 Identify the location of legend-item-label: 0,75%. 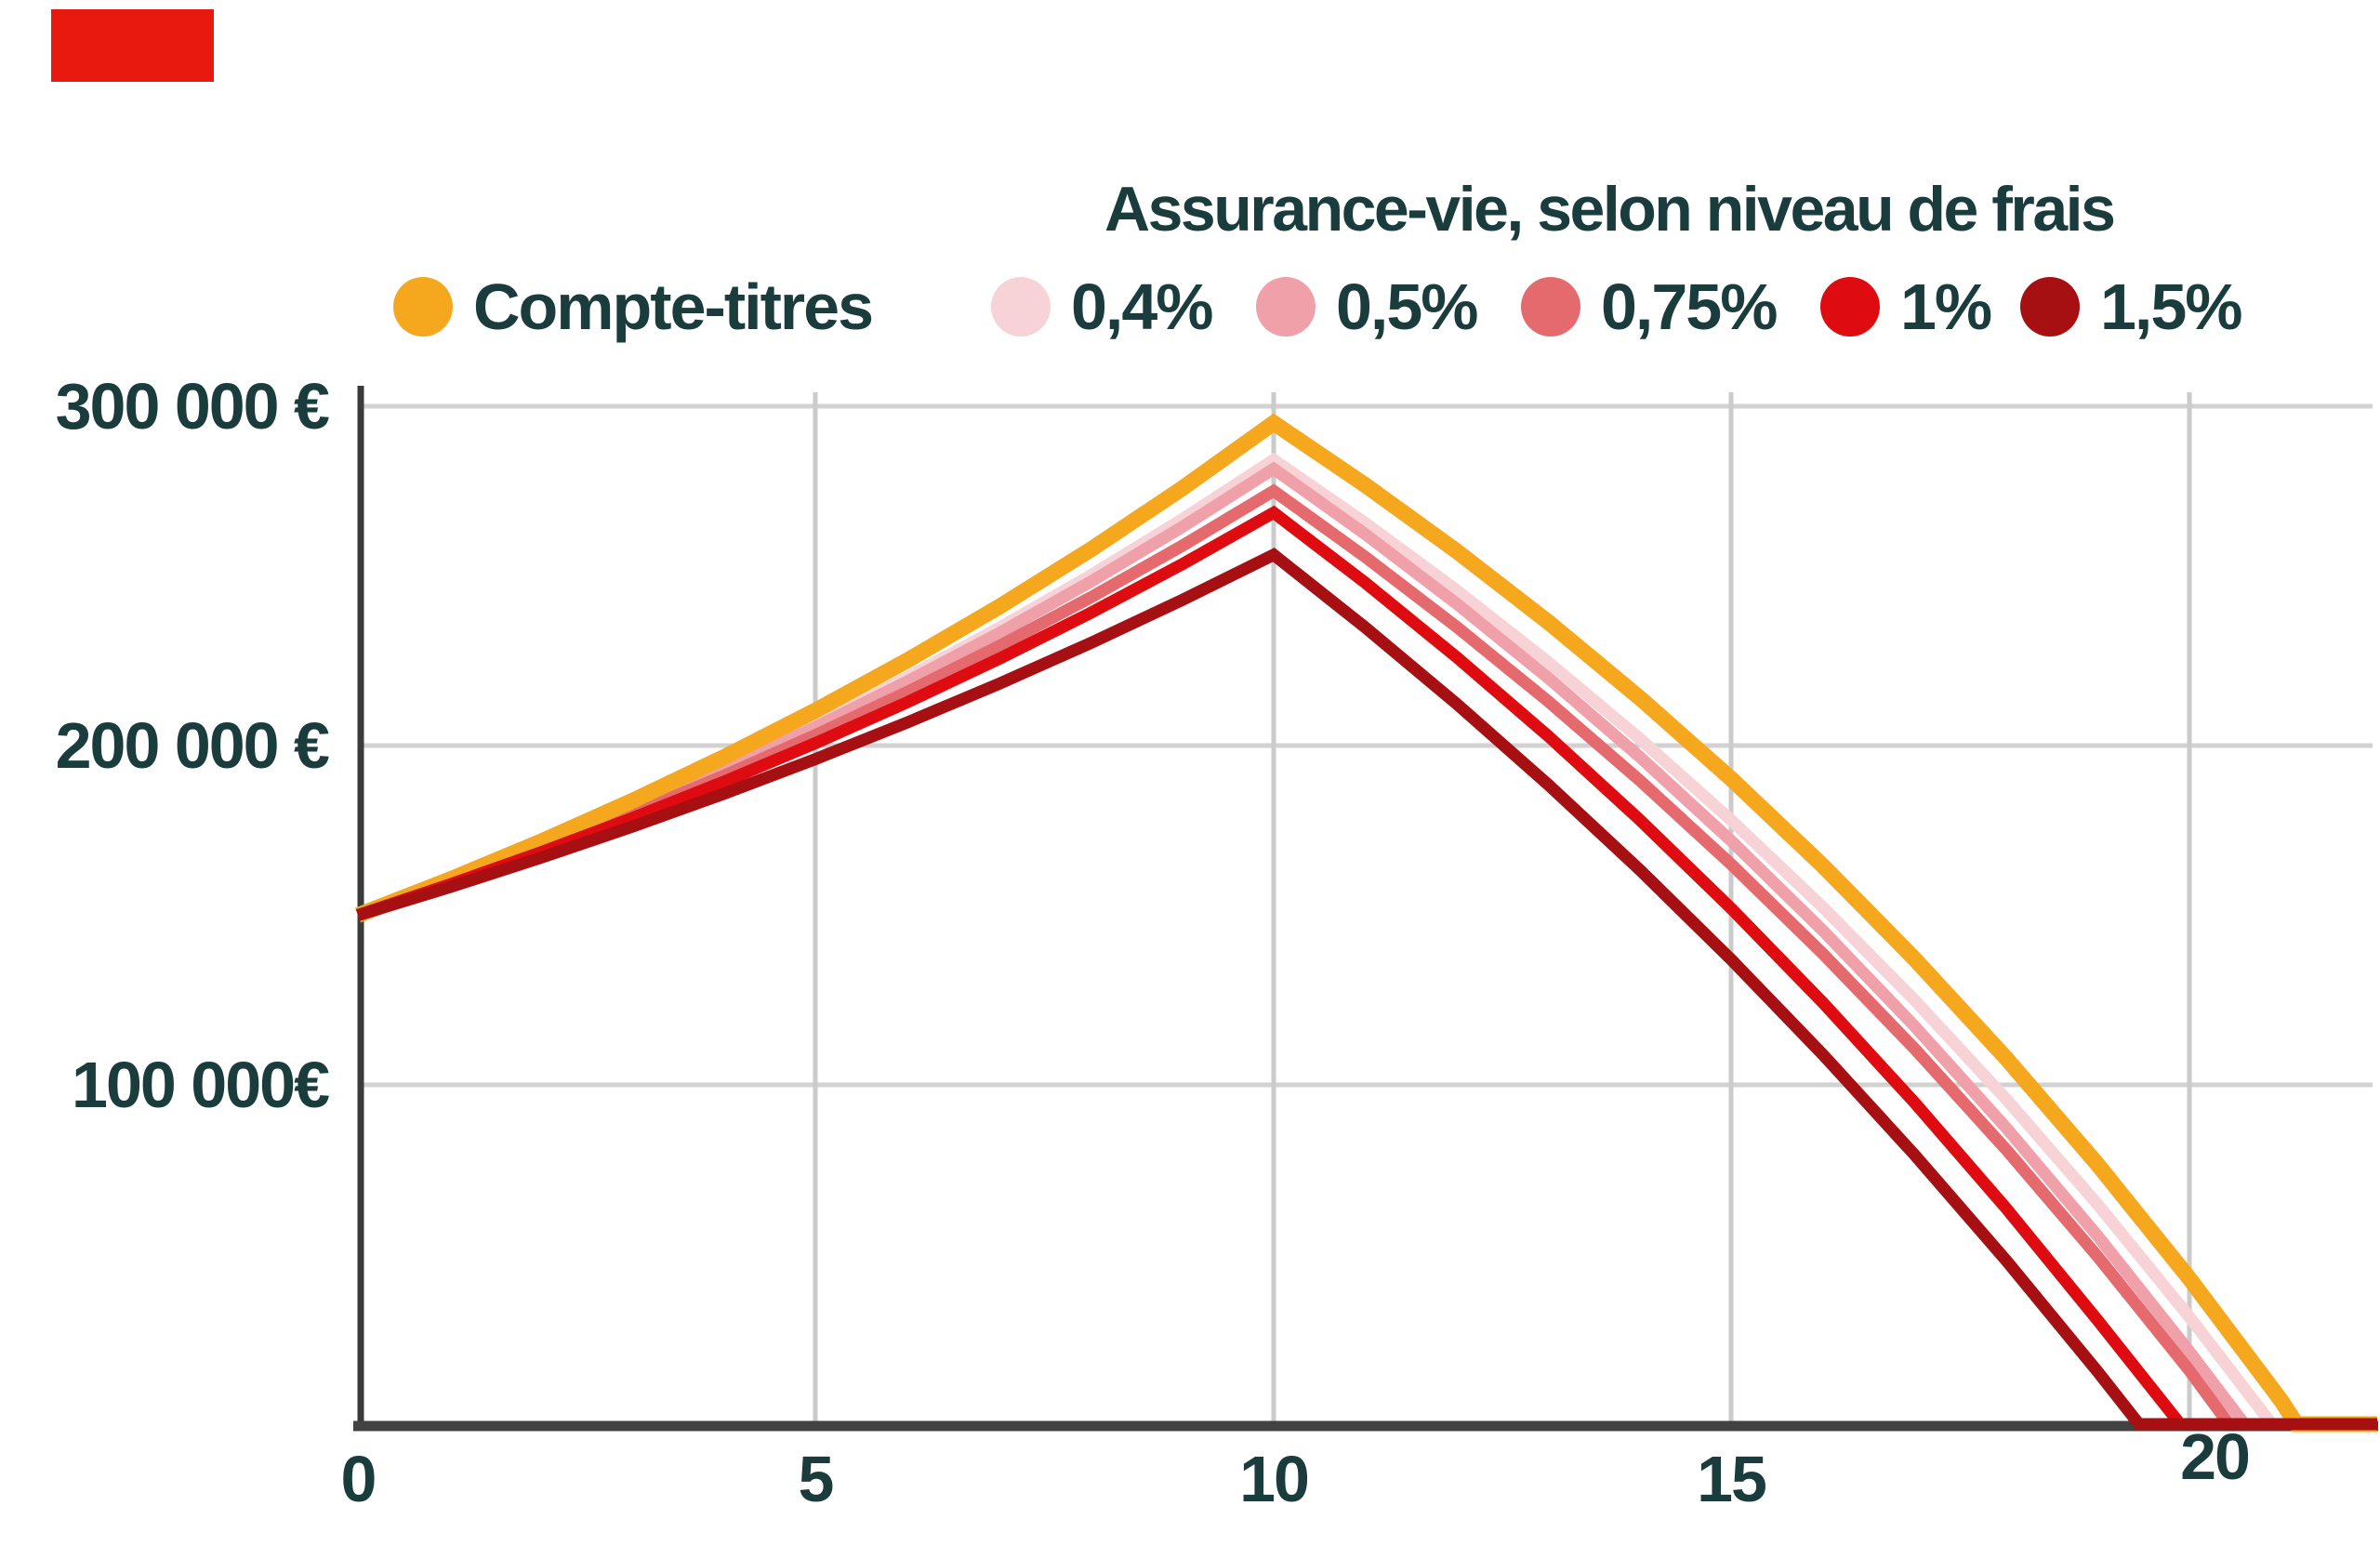
(1689, 307).